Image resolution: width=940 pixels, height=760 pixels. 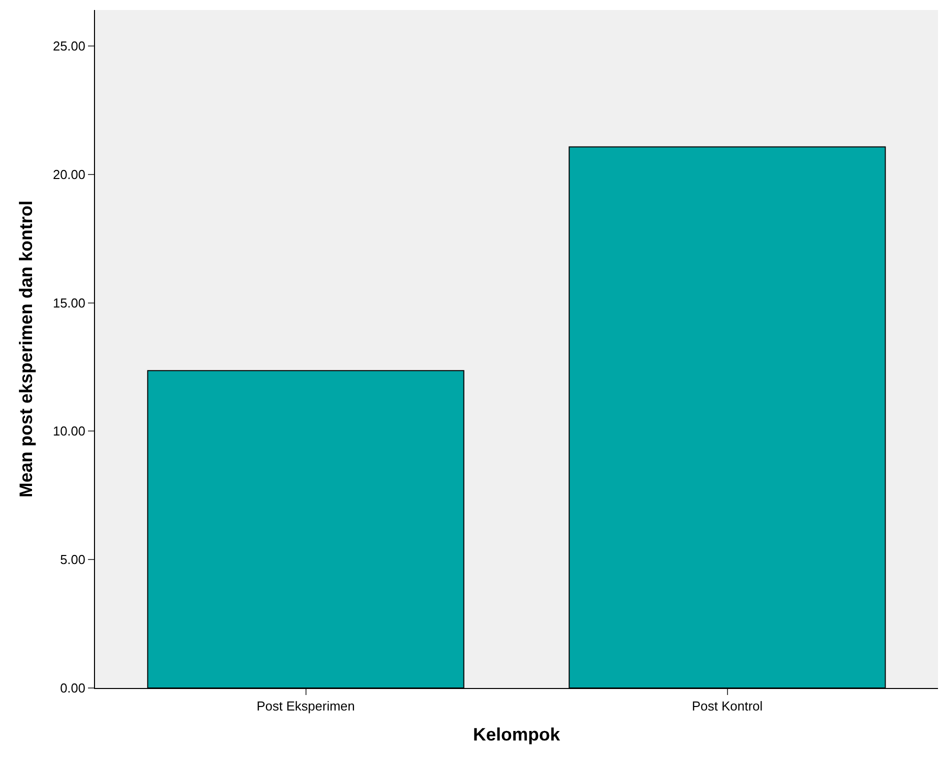 I want to click on y-axis-title: Mean post eksperimen dan kontrol, so click(x=26, y=349).